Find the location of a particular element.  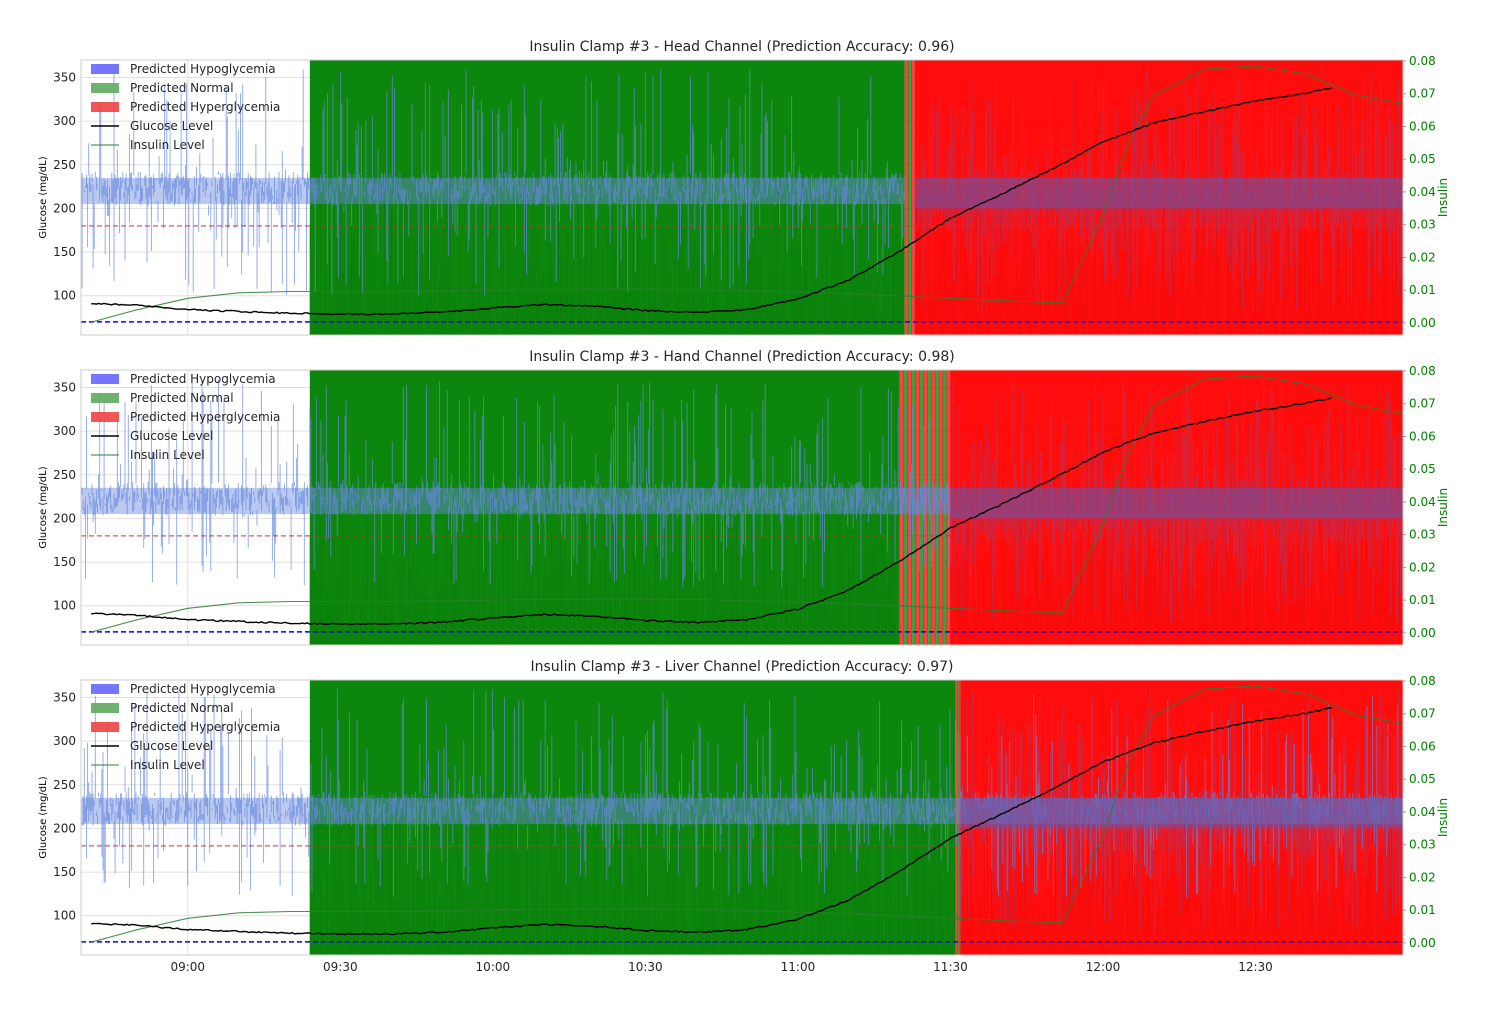

x-tick-label: 11:30 is located at coordinates (950, 967).